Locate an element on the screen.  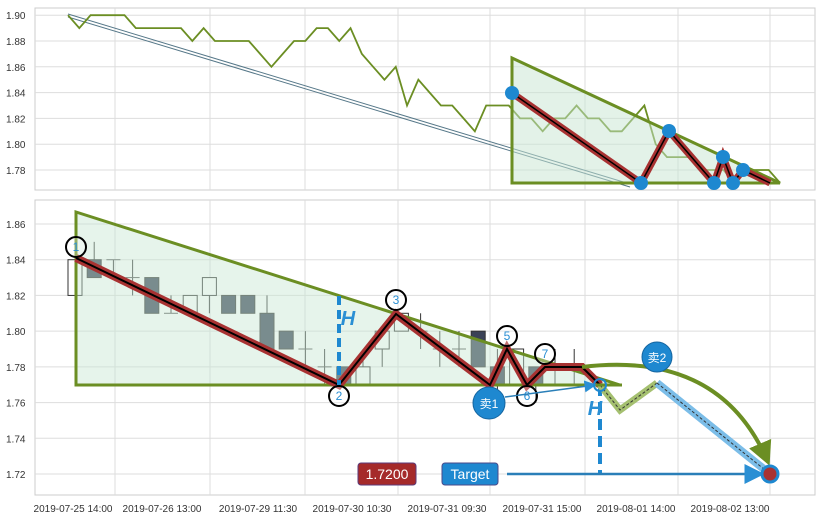
target-price-box is located at coordinates (387, 474).